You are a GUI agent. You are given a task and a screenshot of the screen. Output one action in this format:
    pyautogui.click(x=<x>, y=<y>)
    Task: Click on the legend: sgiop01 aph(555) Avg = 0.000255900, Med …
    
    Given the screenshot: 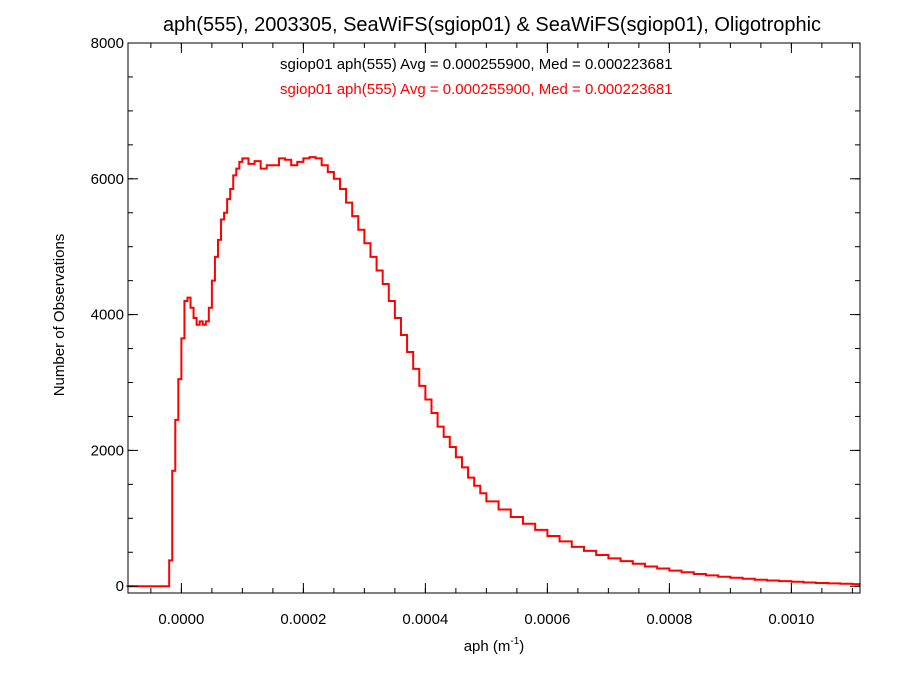 What is the action you would take?
    pyautogui.click(x=476, y=77)
    